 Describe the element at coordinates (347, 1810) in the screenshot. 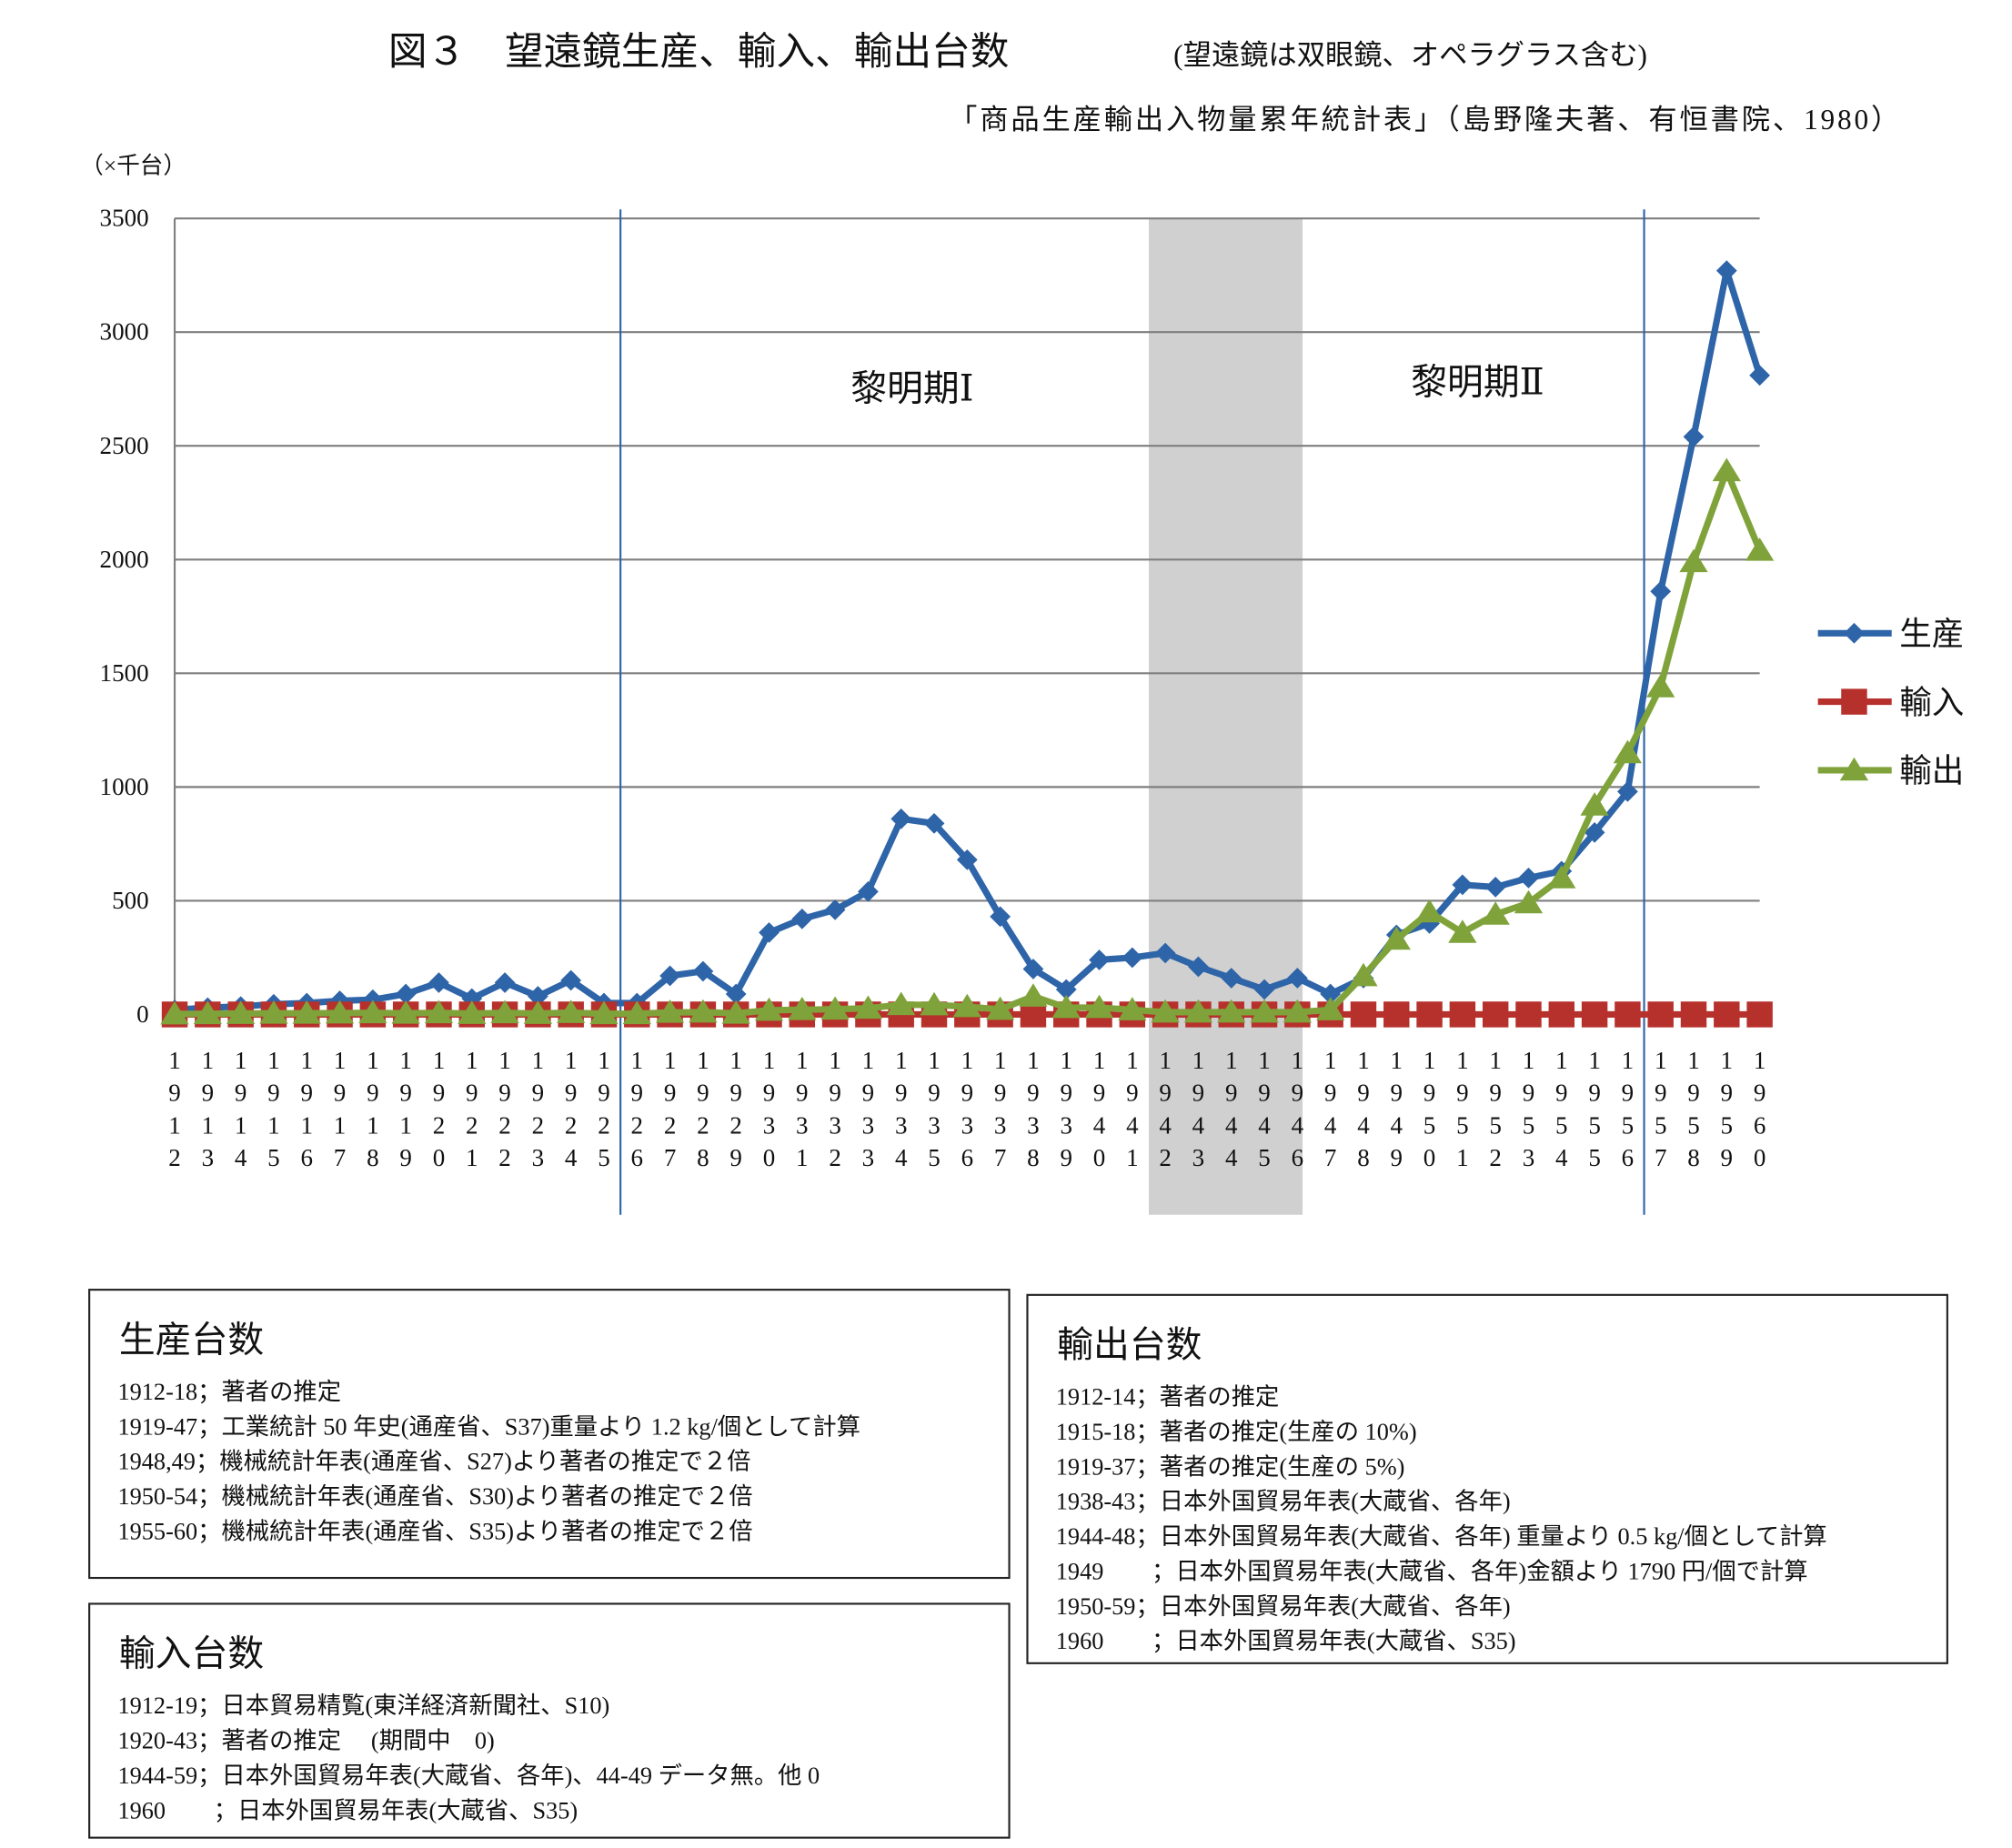

I see `note-line: 1960 ；日本外国貿易年表(大蔵省、S35)` at that location.